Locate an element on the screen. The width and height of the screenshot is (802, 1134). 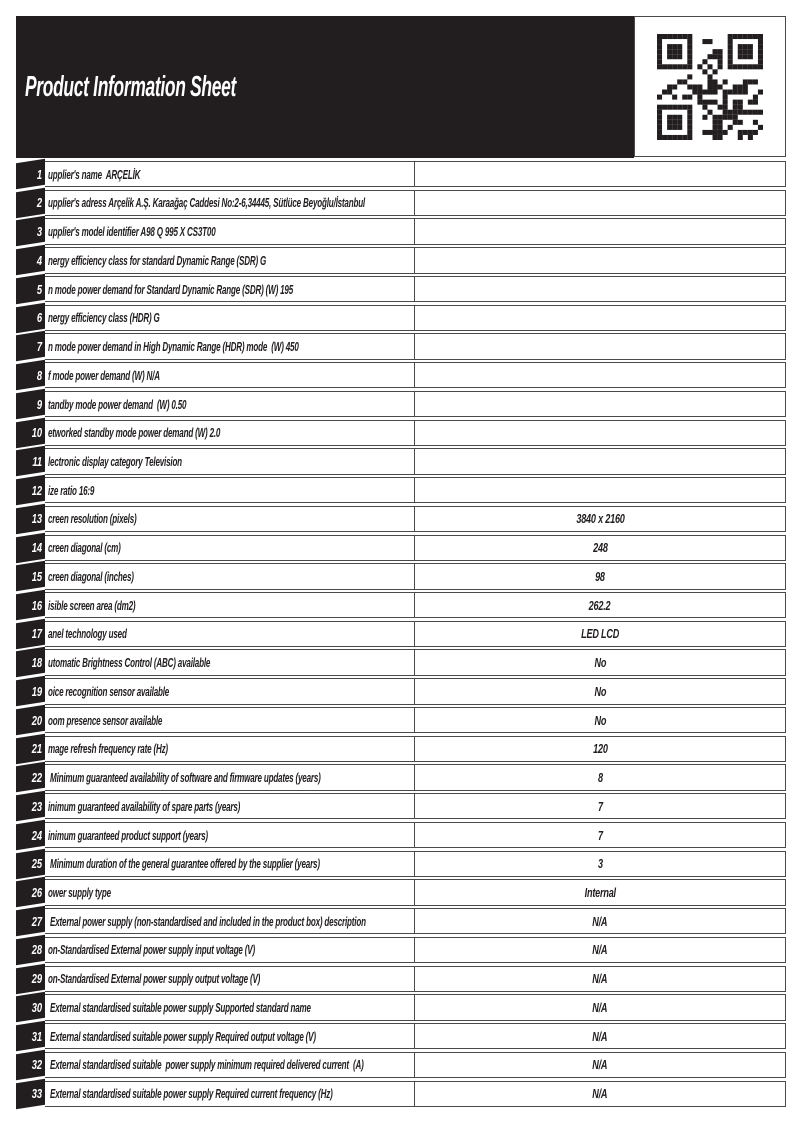
row-label: creen resolution (pixels) is located at coordinates (92, 519).